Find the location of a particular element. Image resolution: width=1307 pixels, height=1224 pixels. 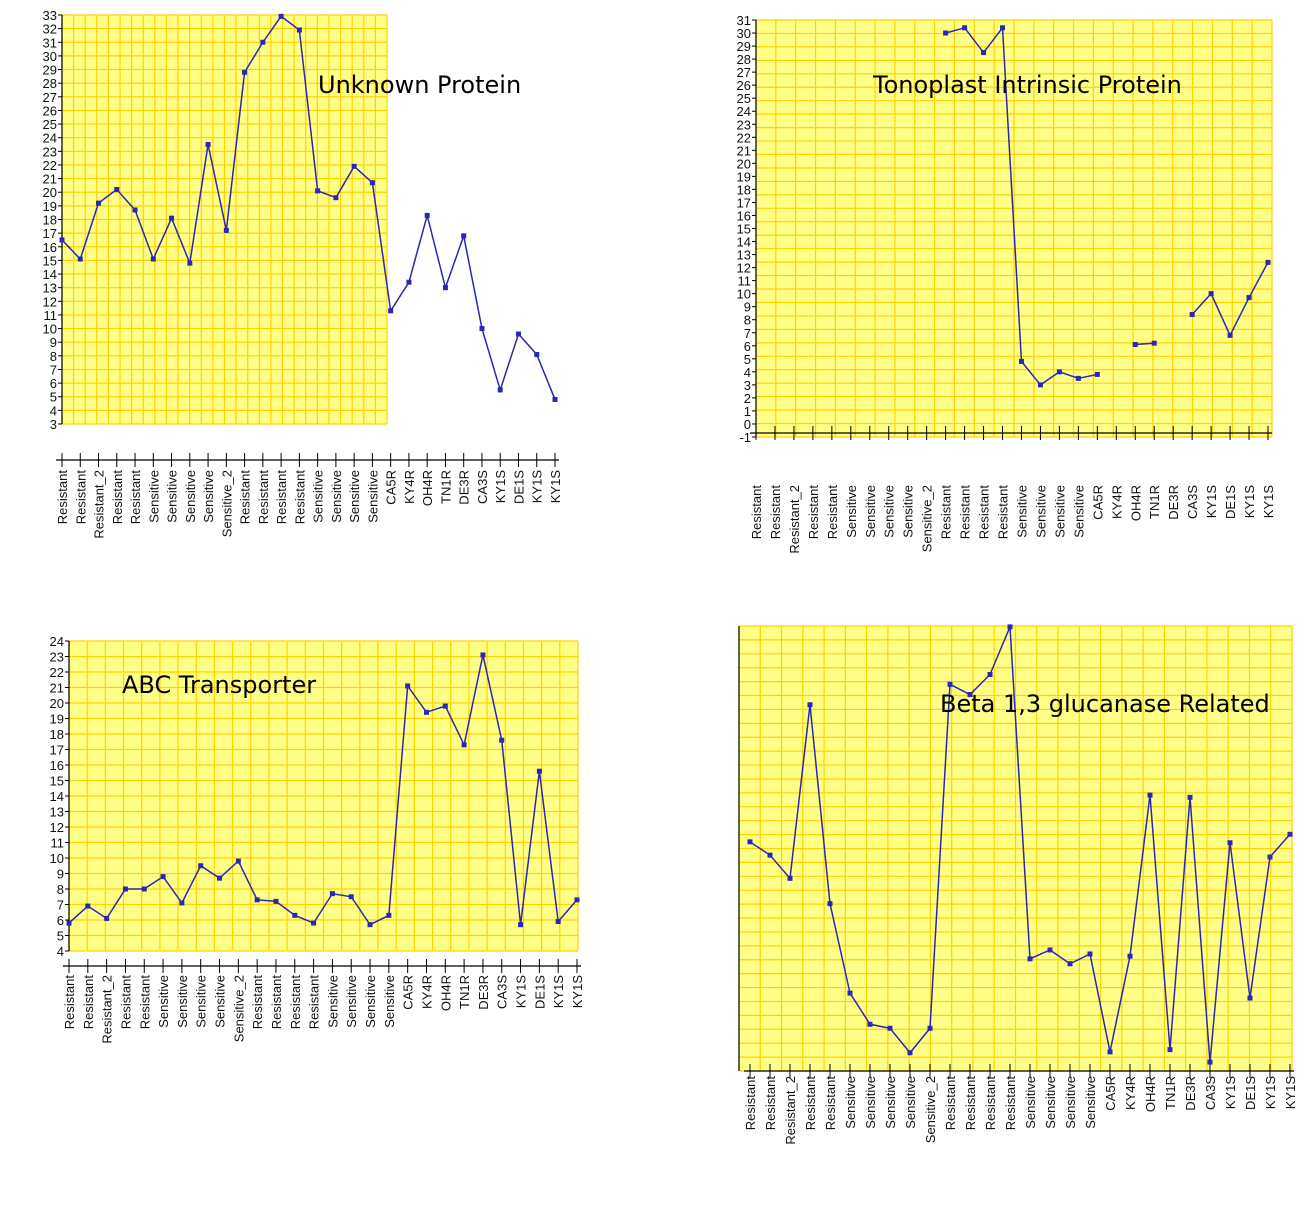

y-tick-label: 7 is located at coordinates (60, 905).